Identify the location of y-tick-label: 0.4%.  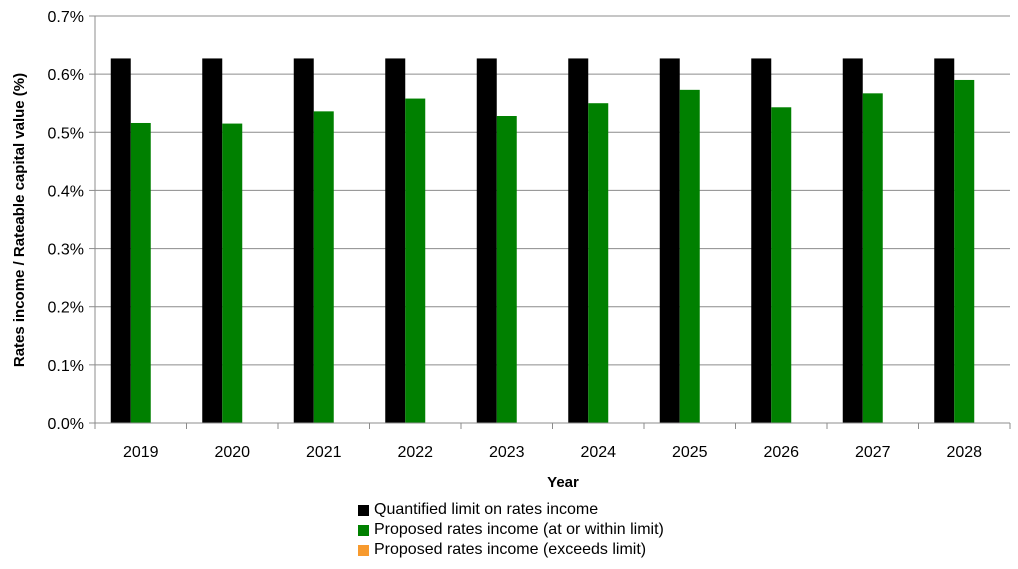
(66, 191).